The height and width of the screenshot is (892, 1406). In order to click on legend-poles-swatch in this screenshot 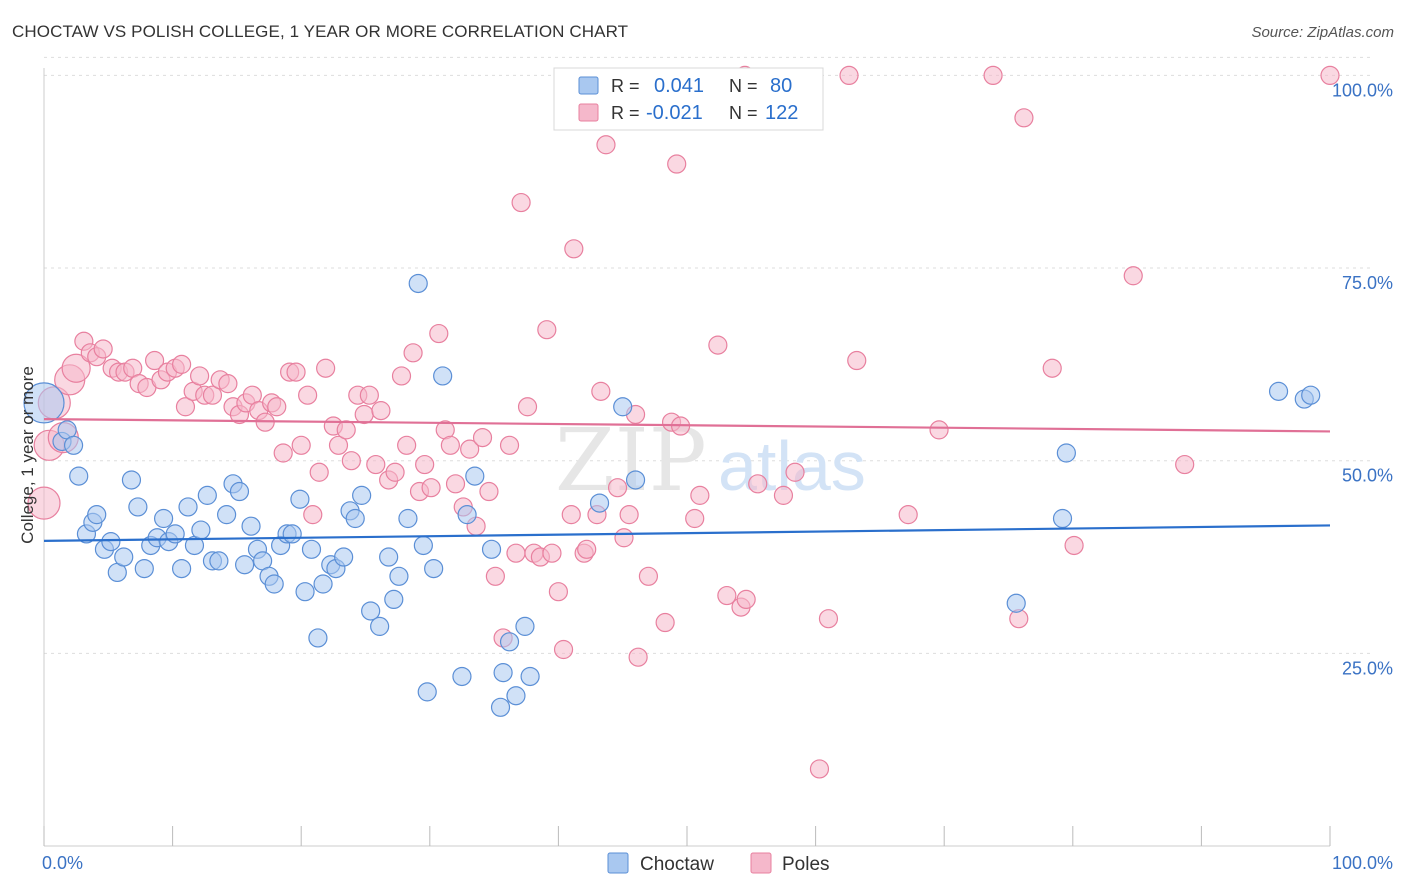, I will do `click(761, 863)`.